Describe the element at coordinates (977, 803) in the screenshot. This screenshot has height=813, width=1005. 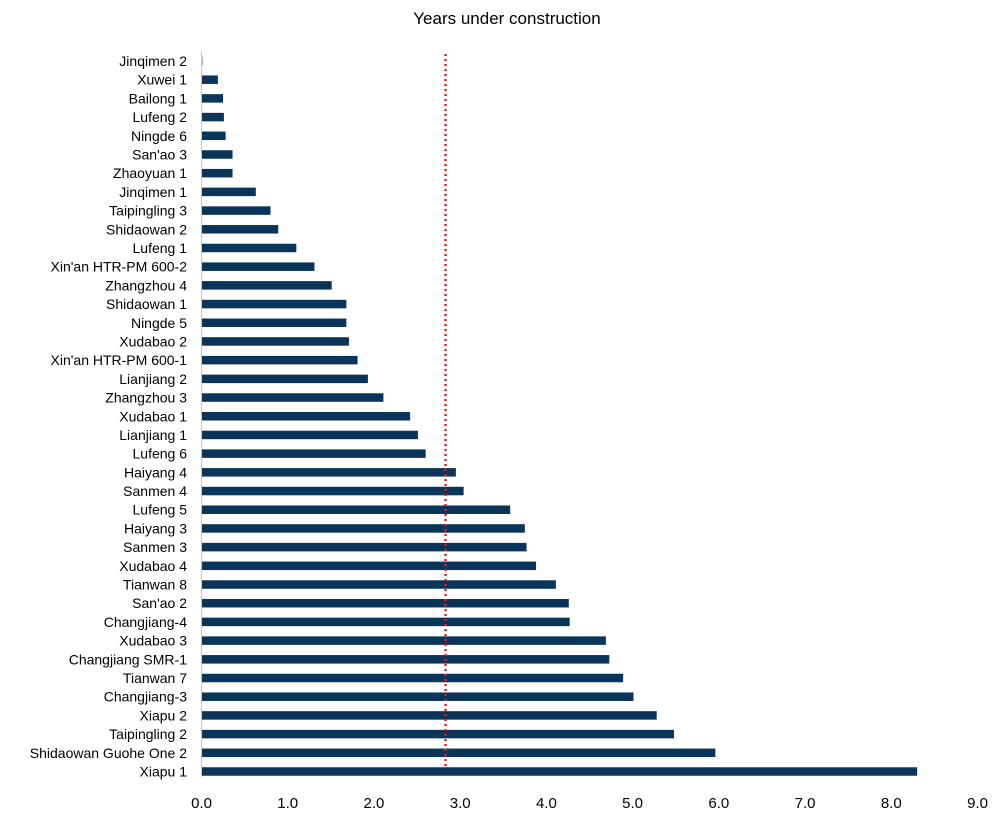
I see `x-tick-label: 9.0` at that location.